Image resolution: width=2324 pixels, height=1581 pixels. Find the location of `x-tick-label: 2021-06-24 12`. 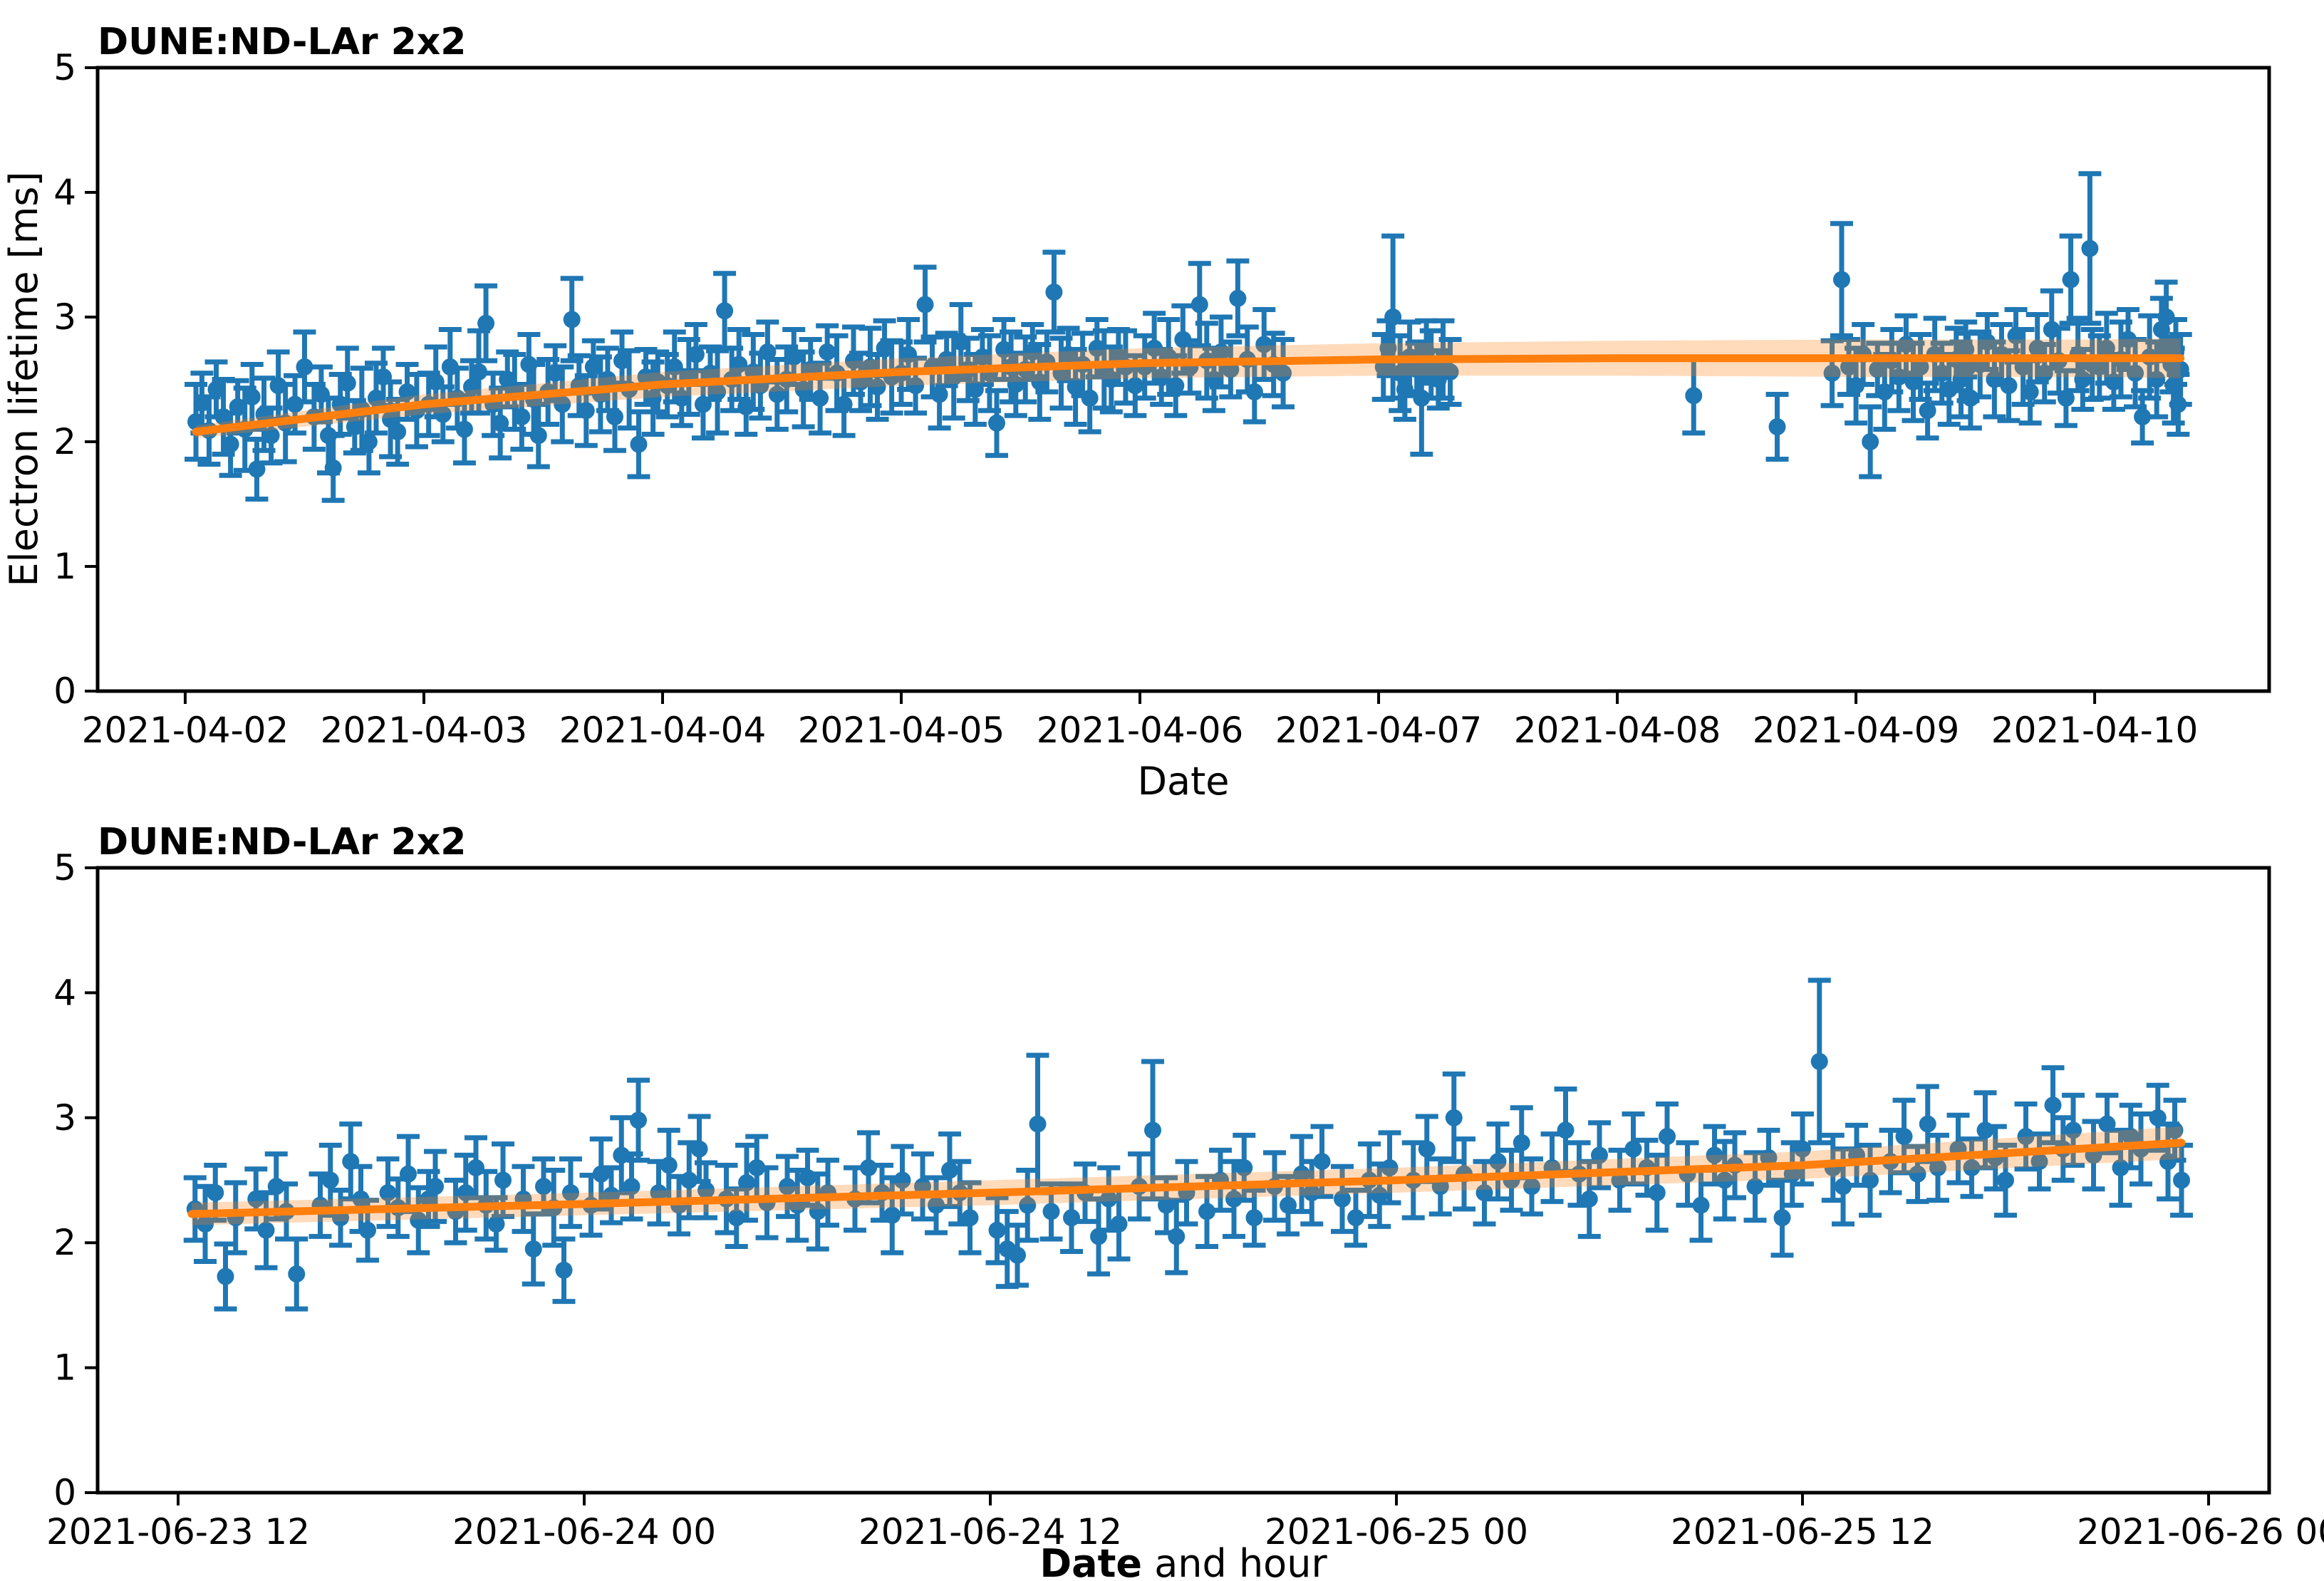

x-tick-label: 2021-06-24 12 is located at coordinates (990, 1532).